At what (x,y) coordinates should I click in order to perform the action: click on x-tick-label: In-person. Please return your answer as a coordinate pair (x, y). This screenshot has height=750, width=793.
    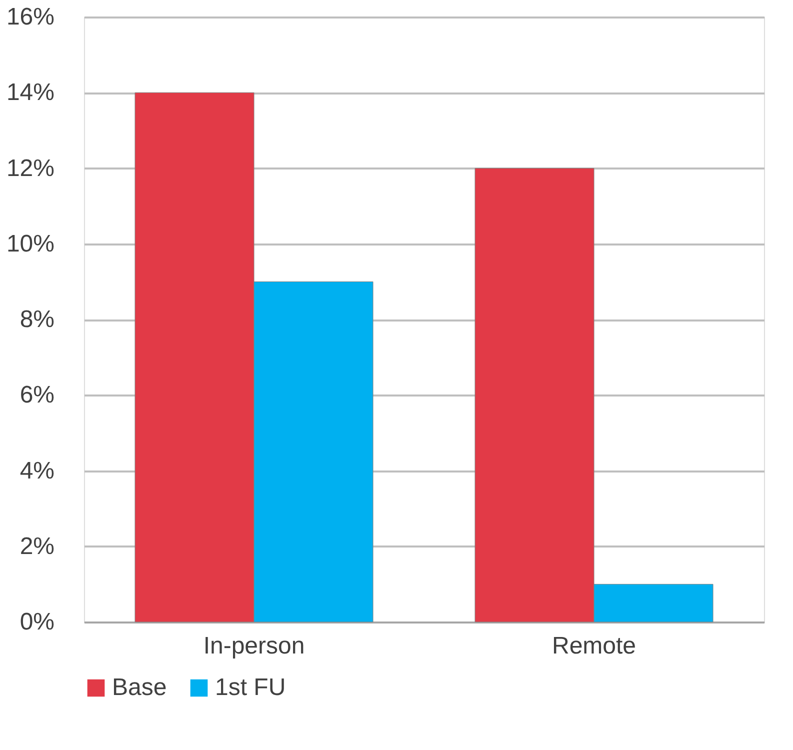
    Looking at the image, I should click on (254, 646).